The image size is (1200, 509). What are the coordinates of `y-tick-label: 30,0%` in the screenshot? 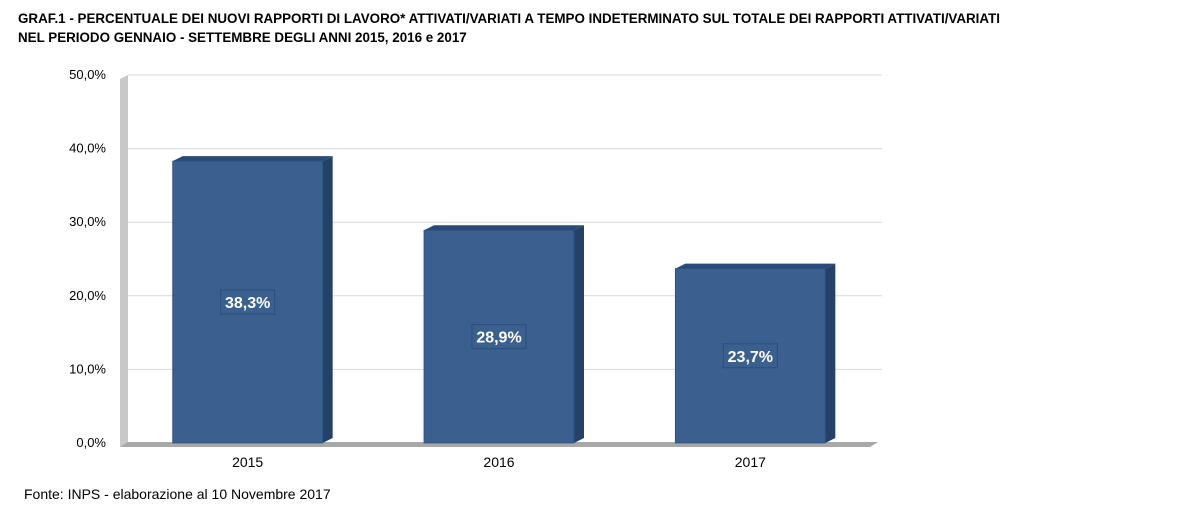 It's located at (87, 221).